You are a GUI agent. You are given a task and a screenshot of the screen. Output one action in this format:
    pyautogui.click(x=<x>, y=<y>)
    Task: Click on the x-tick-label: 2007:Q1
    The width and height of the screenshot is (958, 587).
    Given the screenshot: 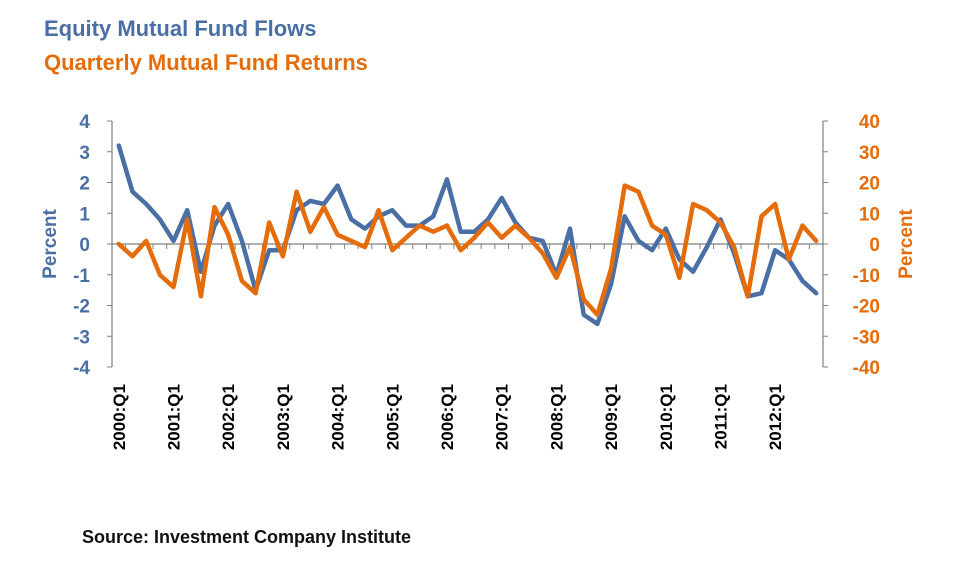 What is the action you would take?
    pyautogui.click(x=502, y=417)
    